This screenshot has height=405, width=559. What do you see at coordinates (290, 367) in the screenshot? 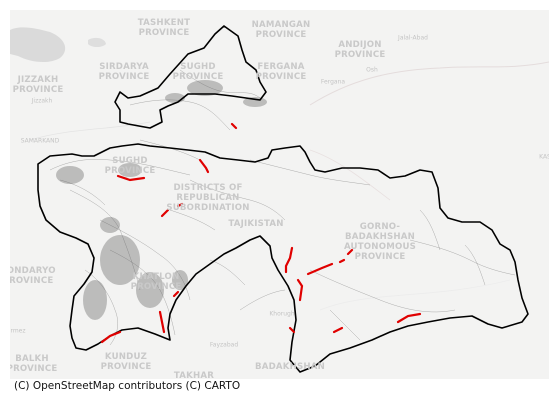
I see `region-label-badakhshan: BADAKHSHAN` at bounding box center [290, 367].